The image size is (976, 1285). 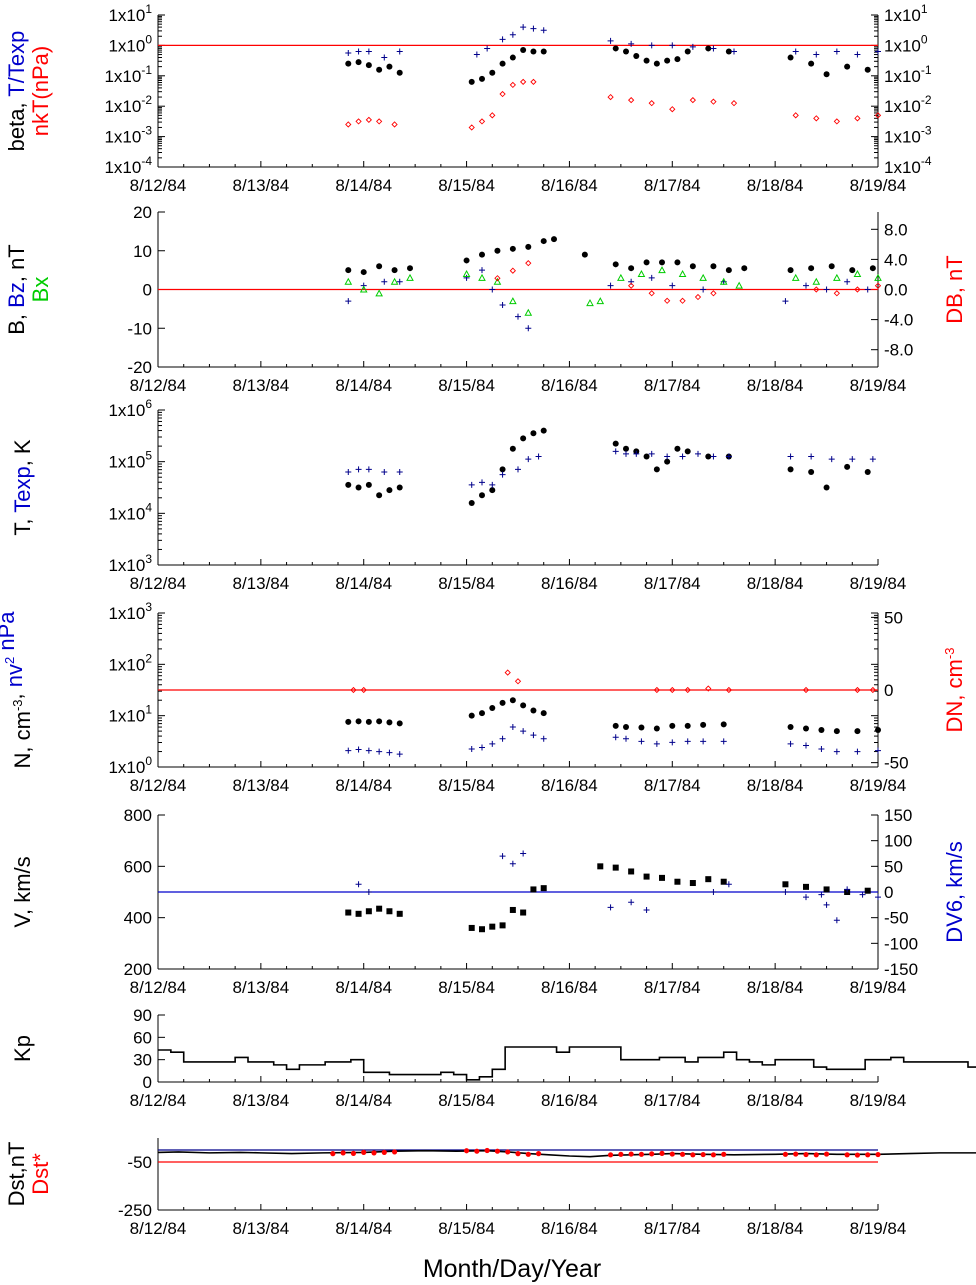 I want to click on y-tick-label: -10, so click(x=139, y=328).